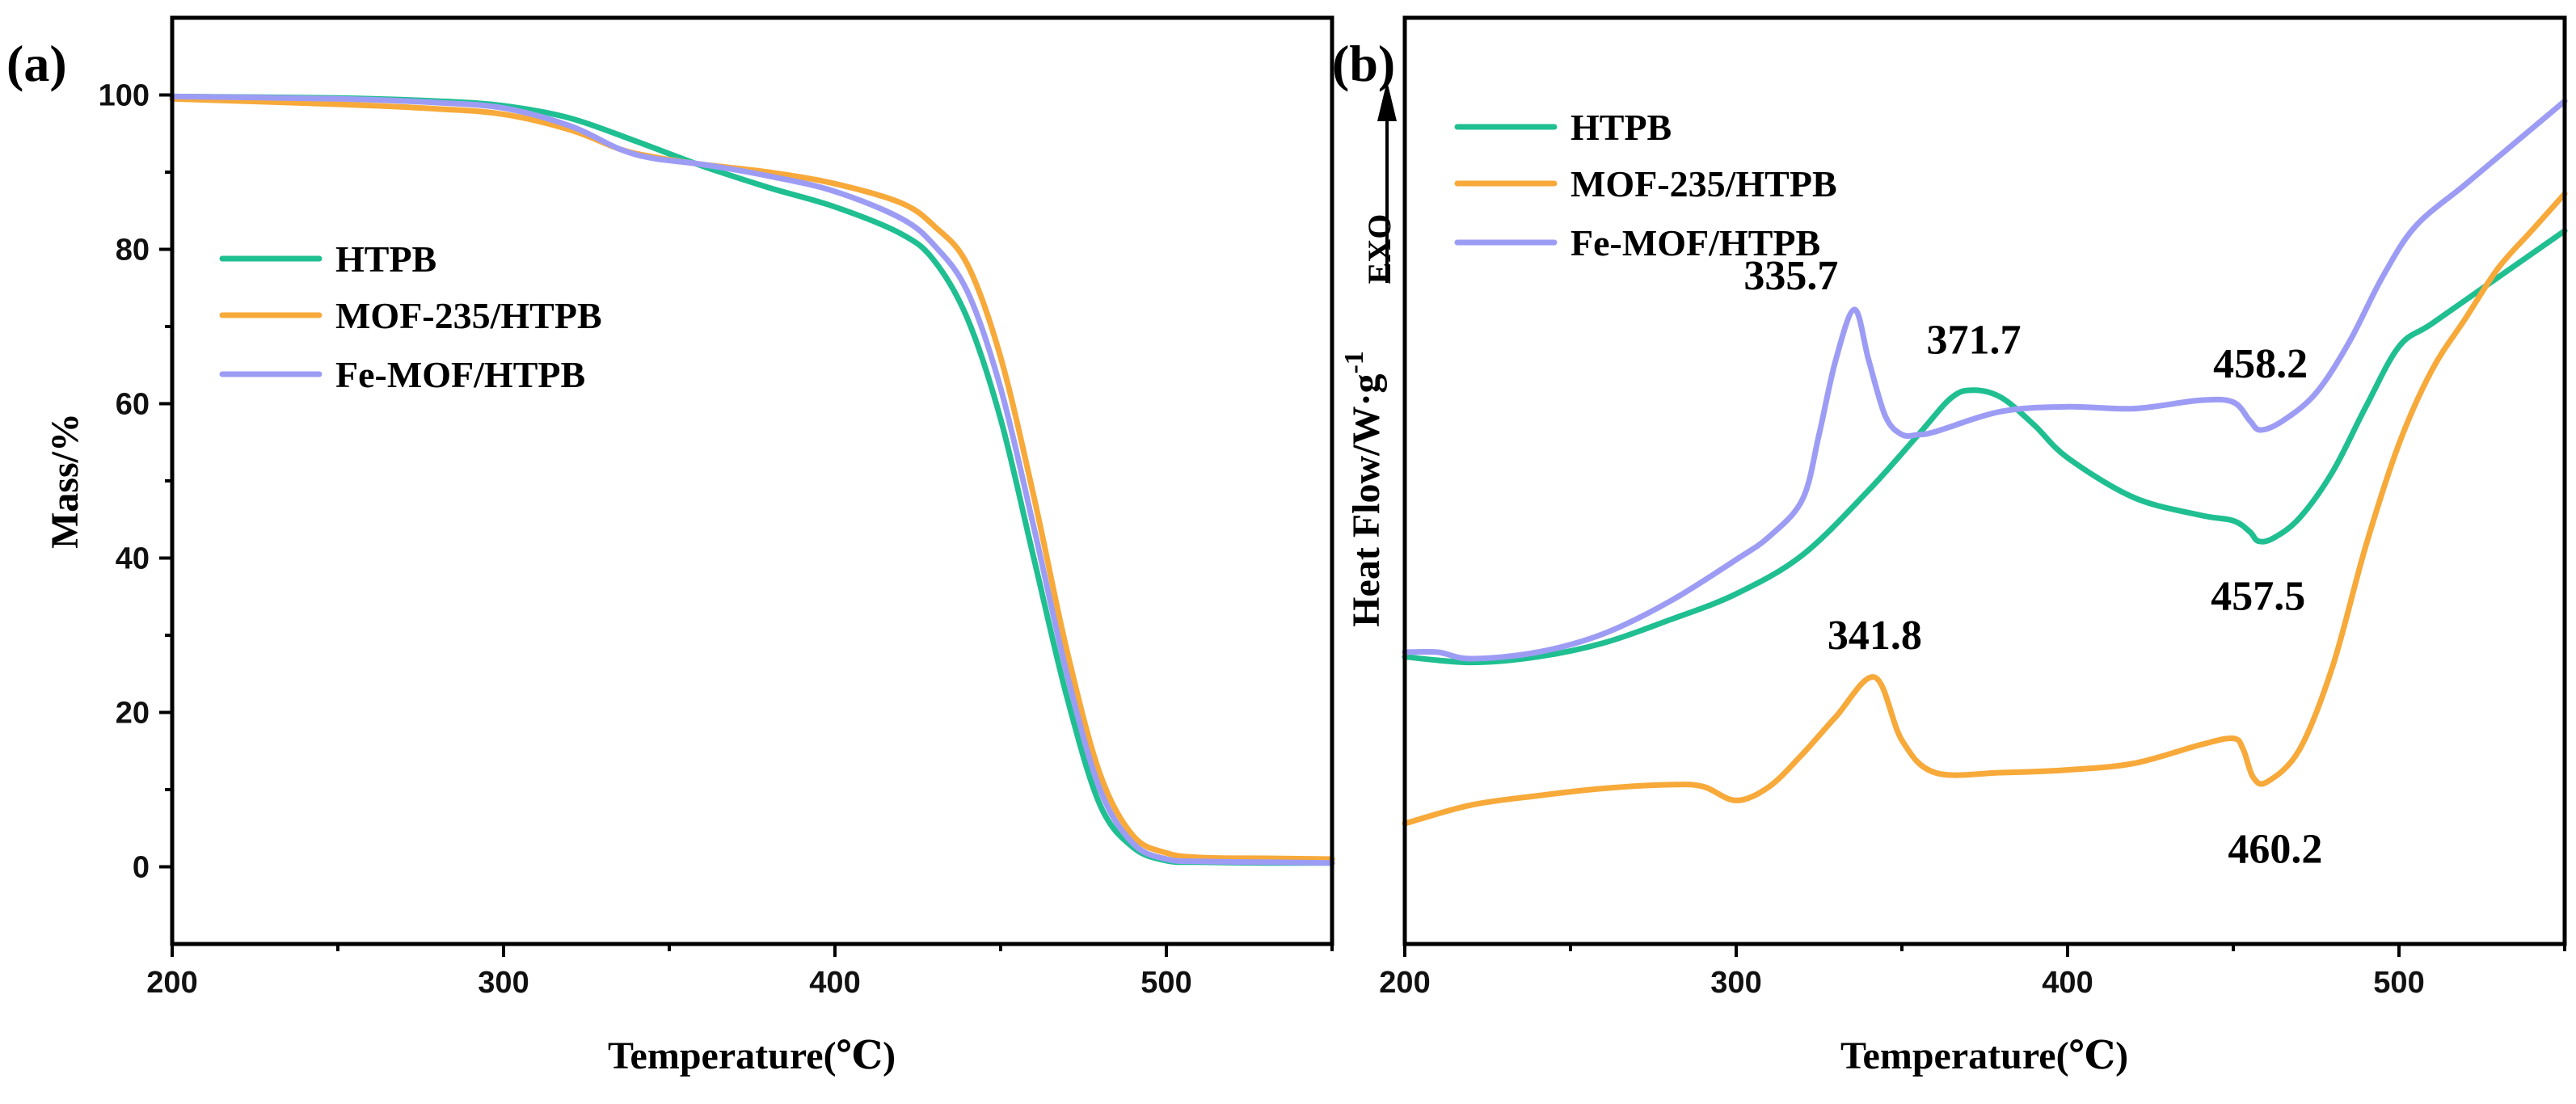 The height and width of the screenshot is (1104, 2576). What do you see at coordinates (125, 96) in the screenshot?
I see `y-tick-label: 100` at bounding box center [125, 96].